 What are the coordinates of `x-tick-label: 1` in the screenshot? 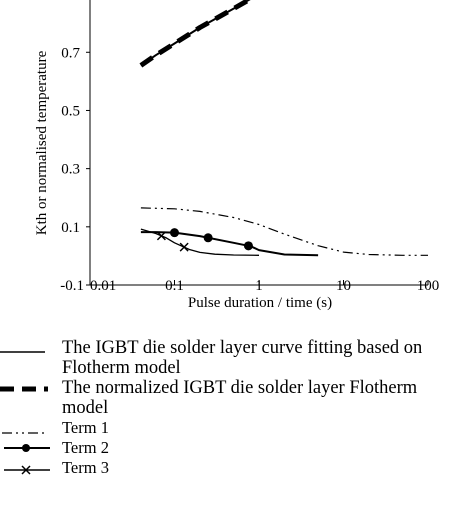 It's located at (259, 286).